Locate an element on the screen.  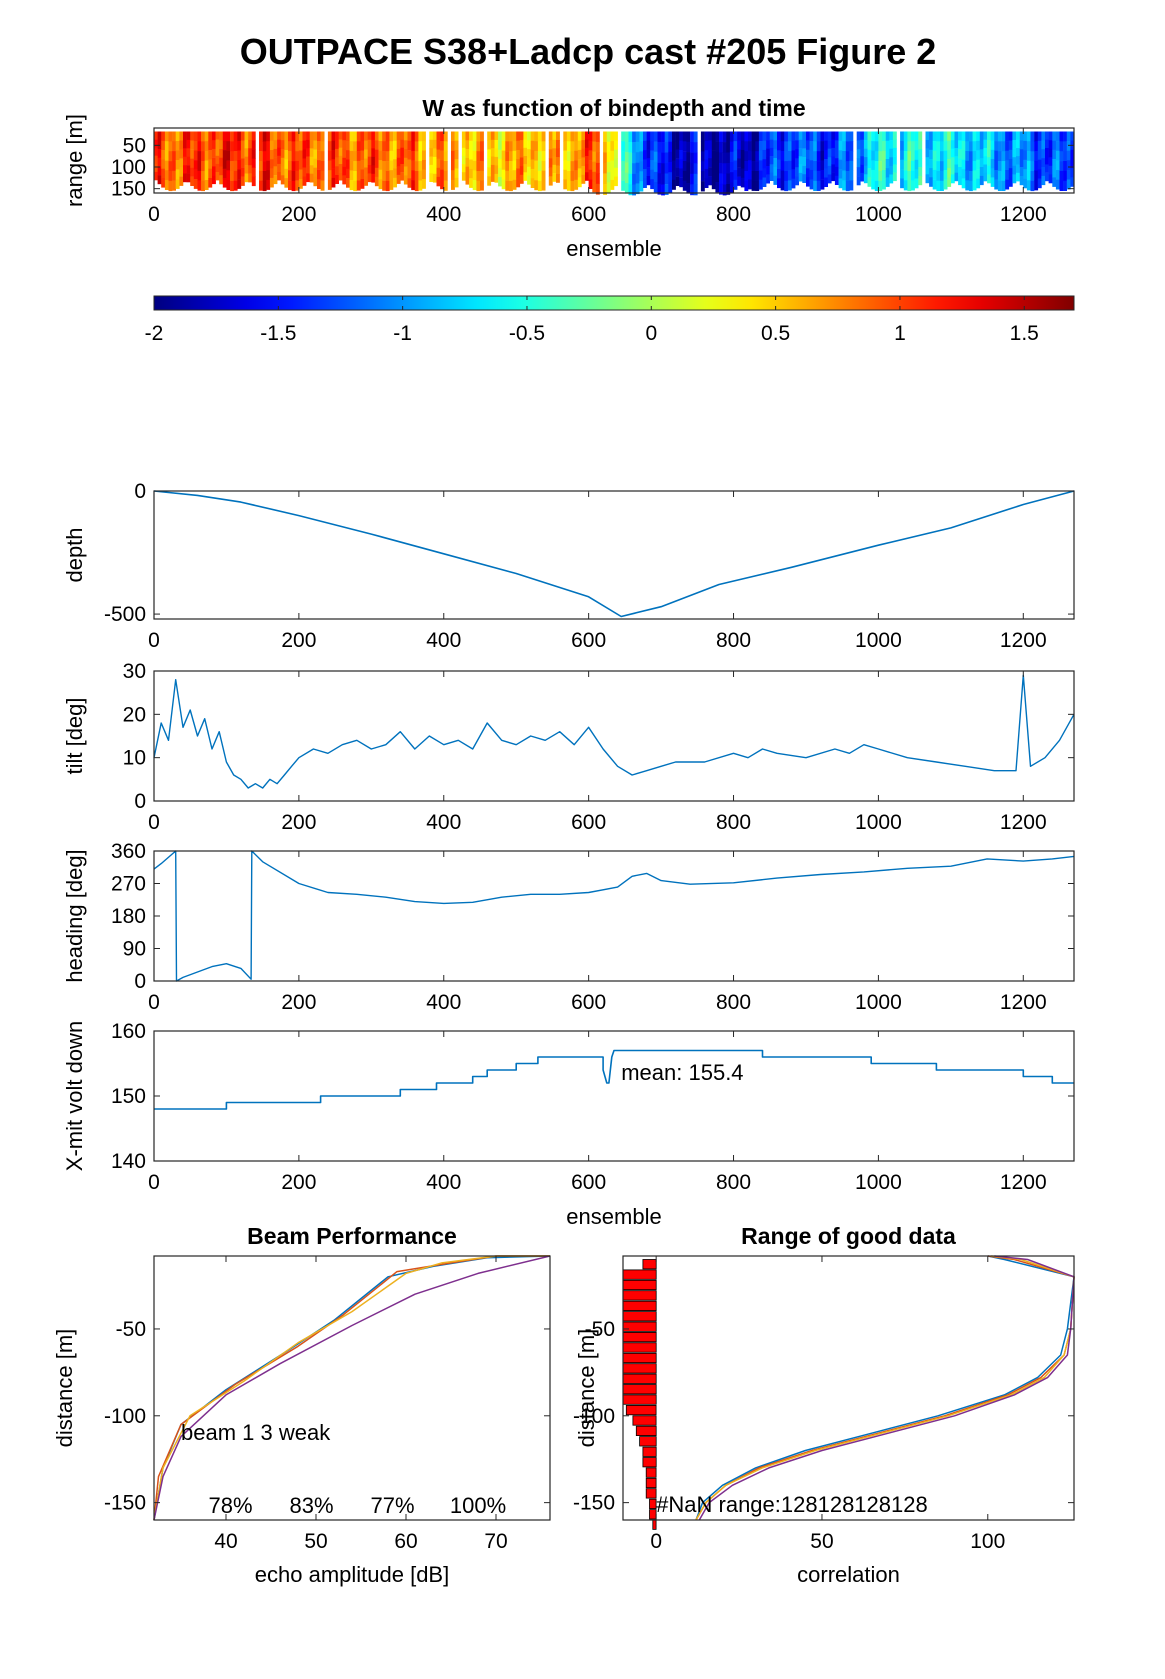
beam_performance-ytick-label: -100 is located at coordinates (125, 1416).